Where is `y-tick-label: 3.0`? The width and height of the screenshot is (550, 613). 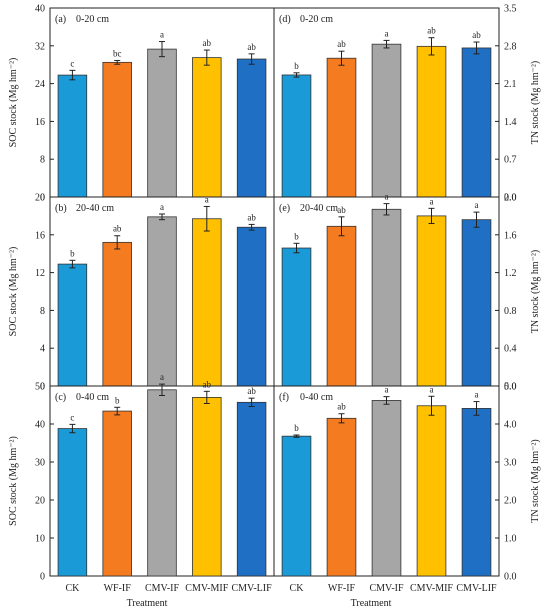 y-tick-label: 3.0 is located at coordinates (510, 463).